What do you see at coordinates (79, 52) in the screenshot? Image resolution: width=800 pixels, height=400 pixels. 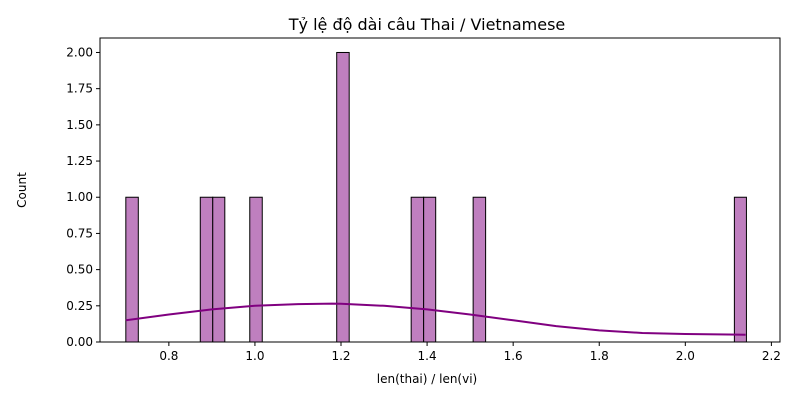 I see `y-tick-label: 2.00` at bounding box center [79, 52].